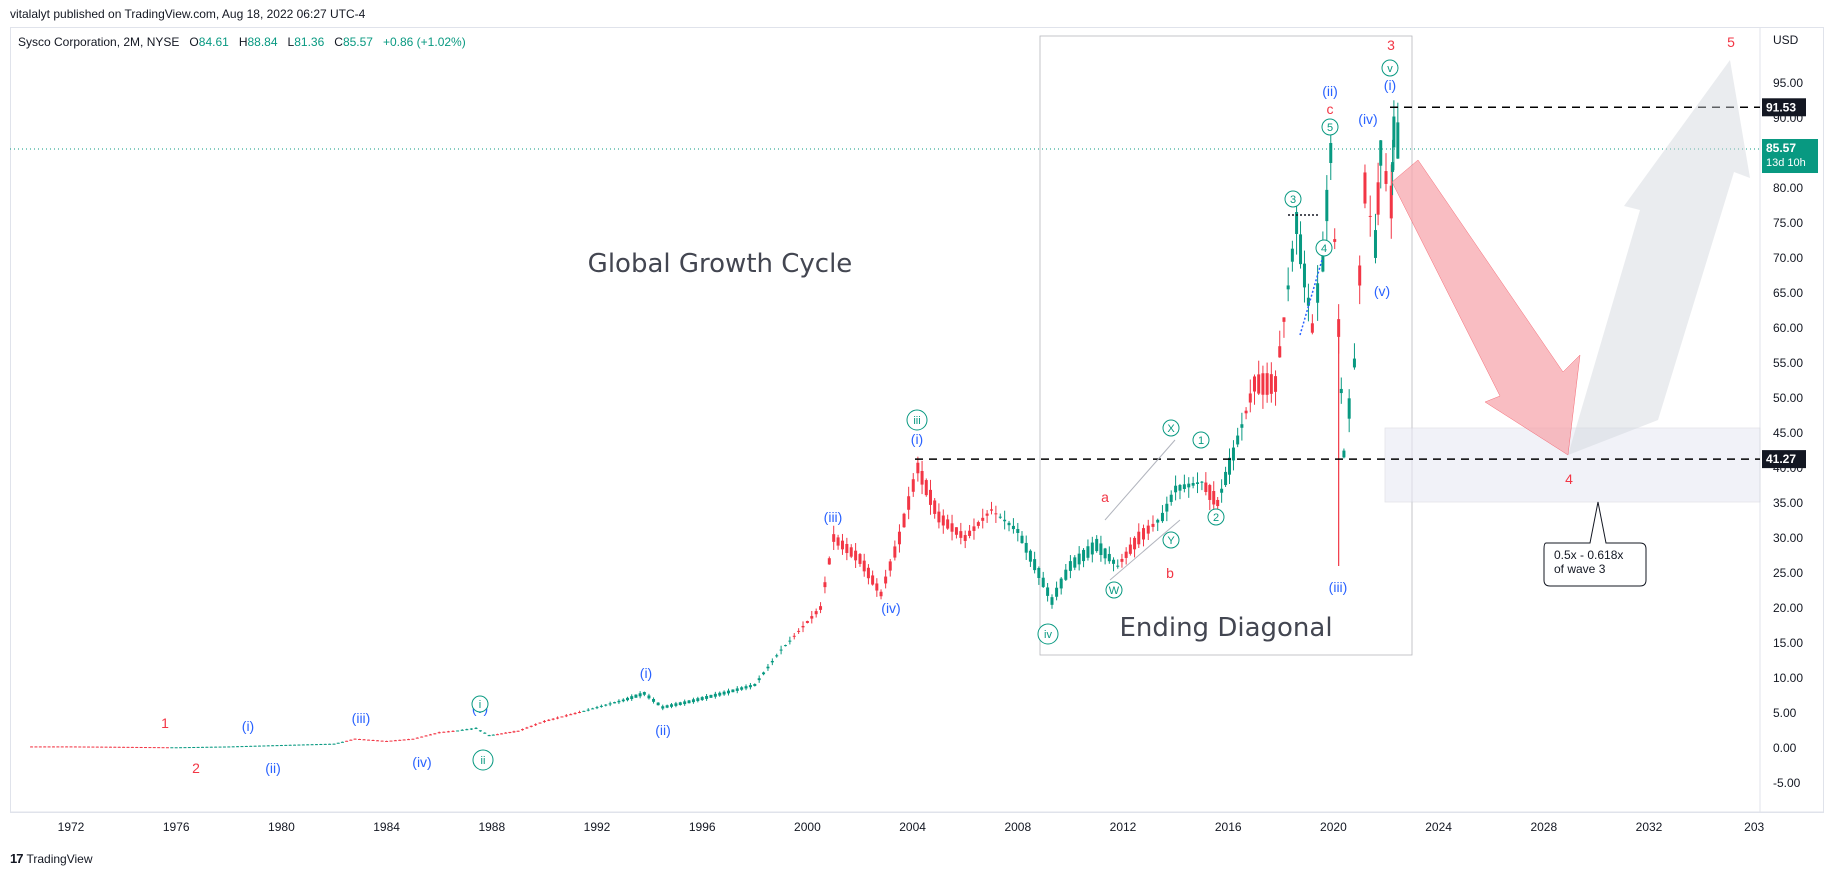 The width and height of the screenshot is (1834, 875). What do you see at coordinates (17, 858) in the screenshot?
I see `tradingview-logo-icon: 17` at bounding box center [17, 858].